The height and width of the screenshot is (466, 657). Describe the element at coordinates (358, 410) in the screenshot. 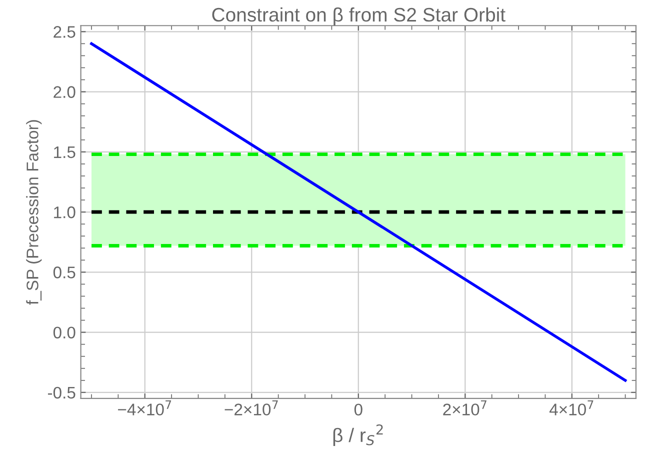

I see `x-tick-label: 0` at that location.